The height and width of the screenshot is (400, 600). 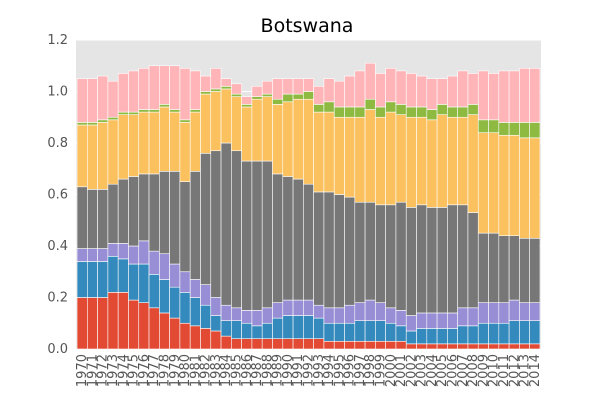 What do you see at coordinates (113, 370) in the screenshot?
I see `x-tick-label: 1973` at bounding box center [113, 370].